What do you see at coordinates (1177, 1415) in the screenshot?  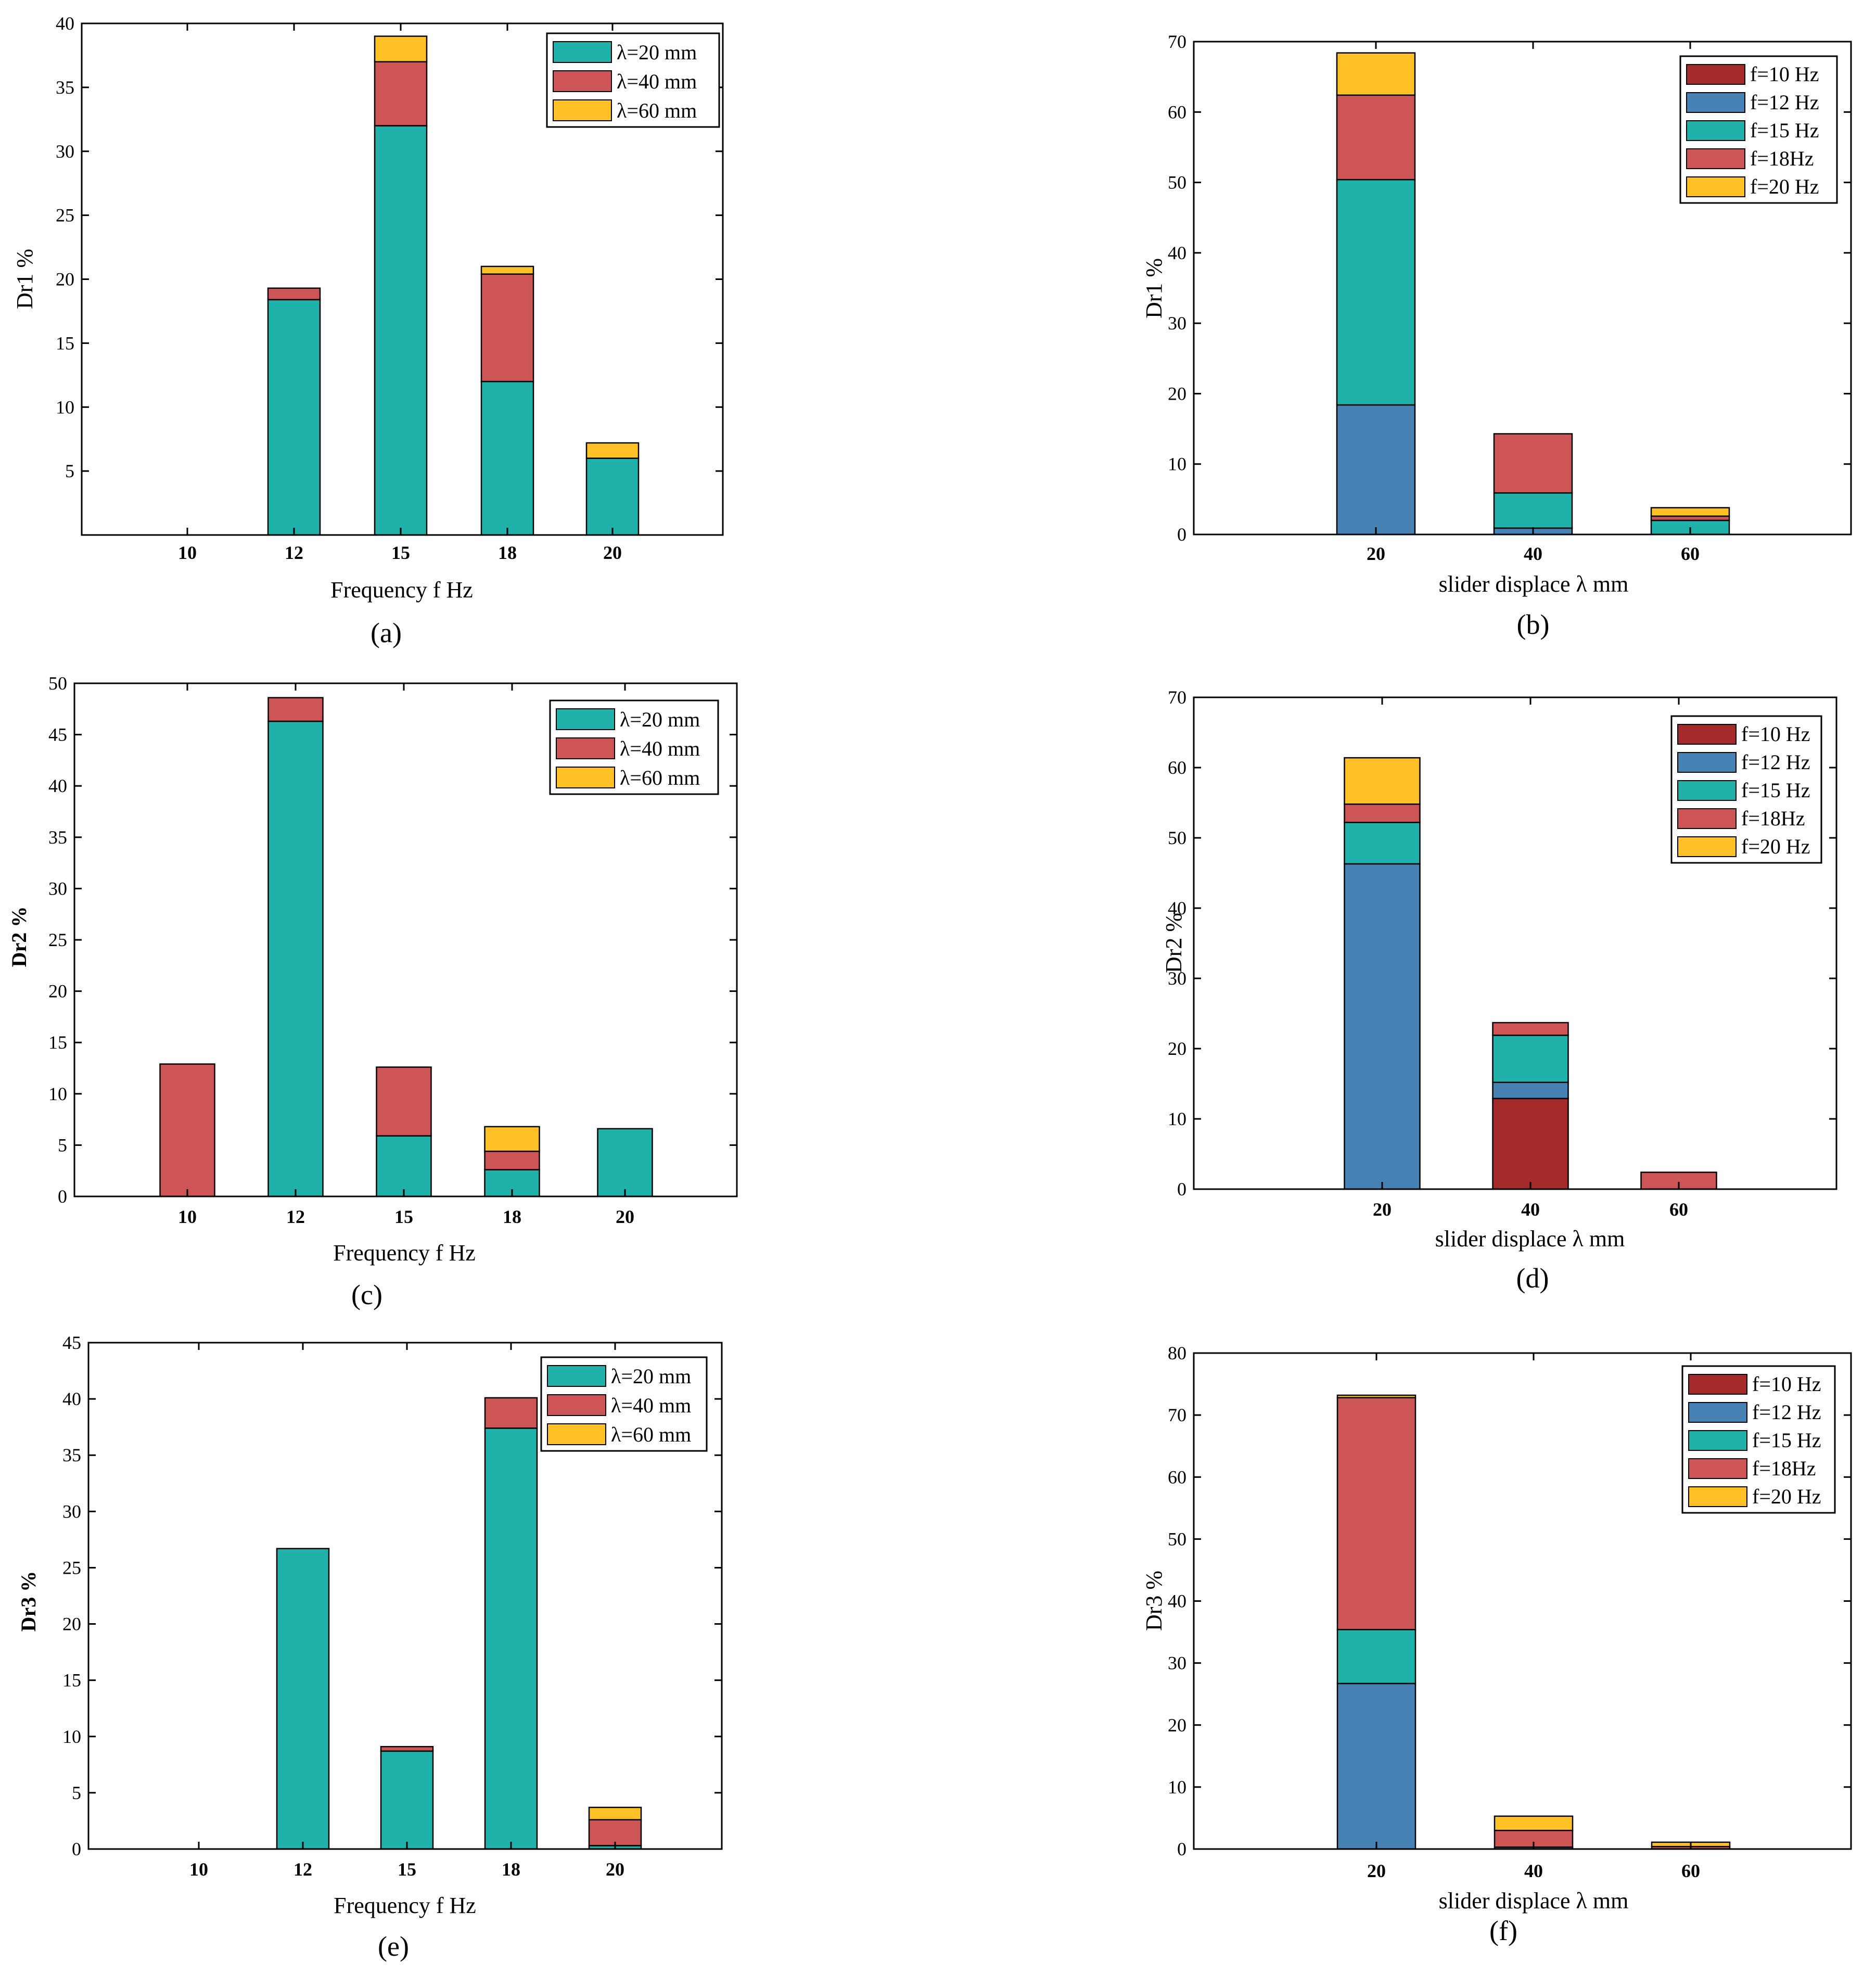 I see `y-tick-label: 70` at bounding box center [1177, 1415].